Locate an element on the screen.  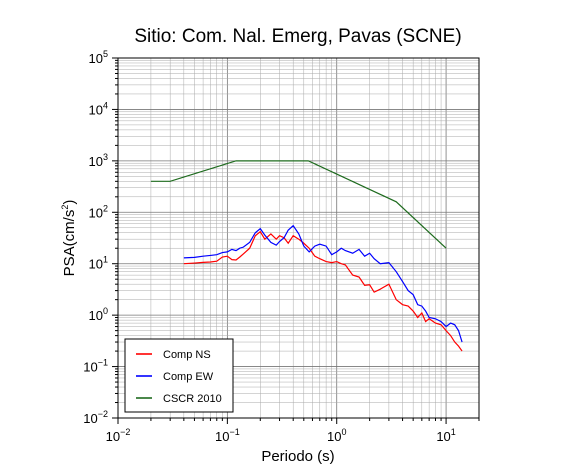
y-tick-label: 10¹ is located at coordinates (98, 263).